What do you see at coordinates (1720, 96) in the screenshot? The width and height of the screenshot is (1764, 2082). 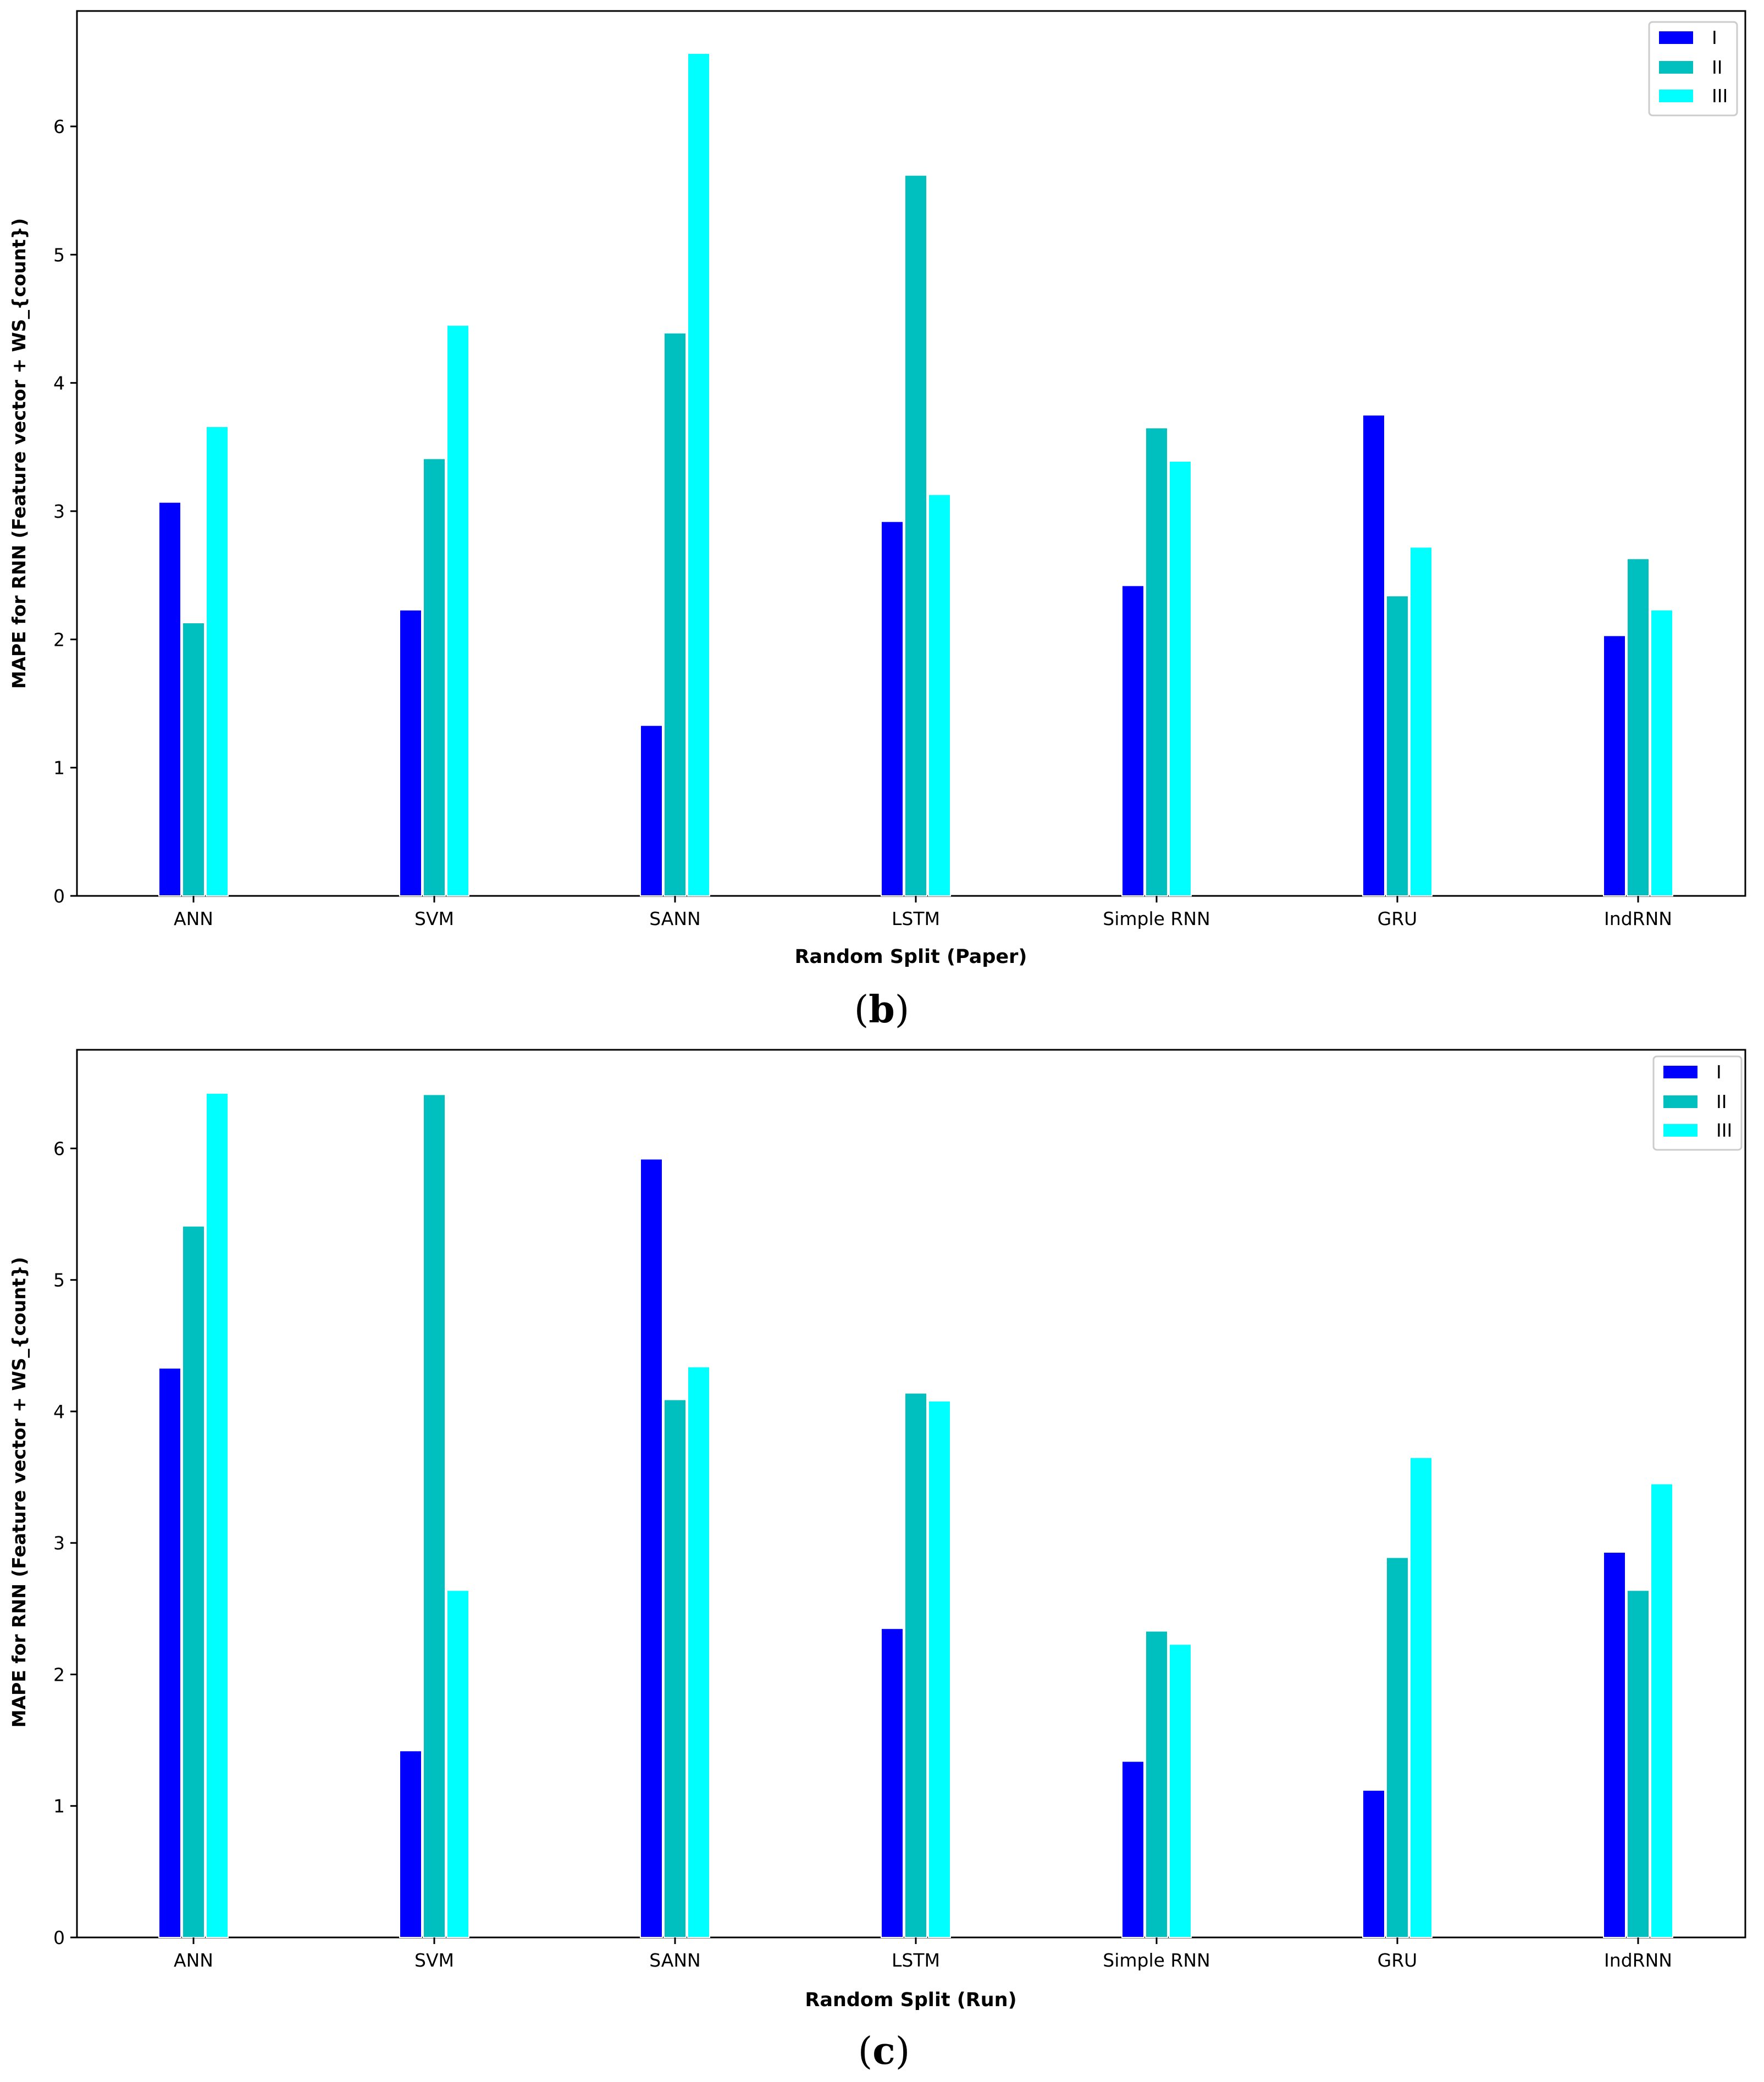 I see `legend-label-III-b: III` at bounding box center [1720, 96].